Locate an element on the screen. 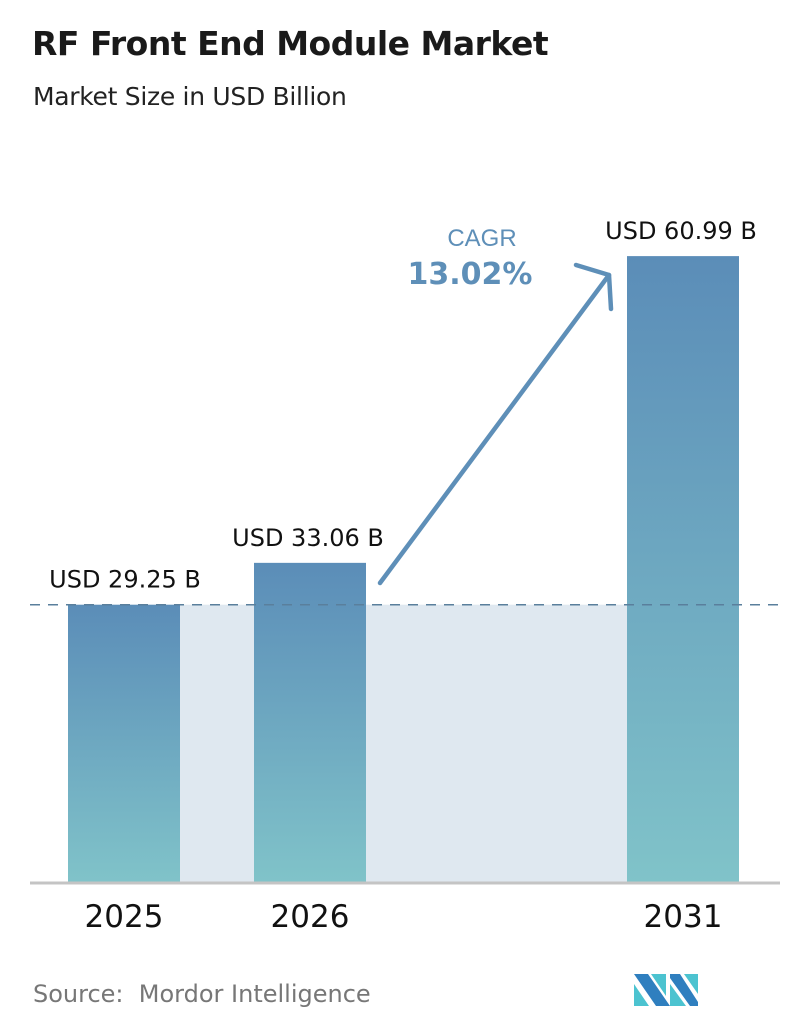  data-label-2025: USD 29.25 B is located at coordinates (125, 580).